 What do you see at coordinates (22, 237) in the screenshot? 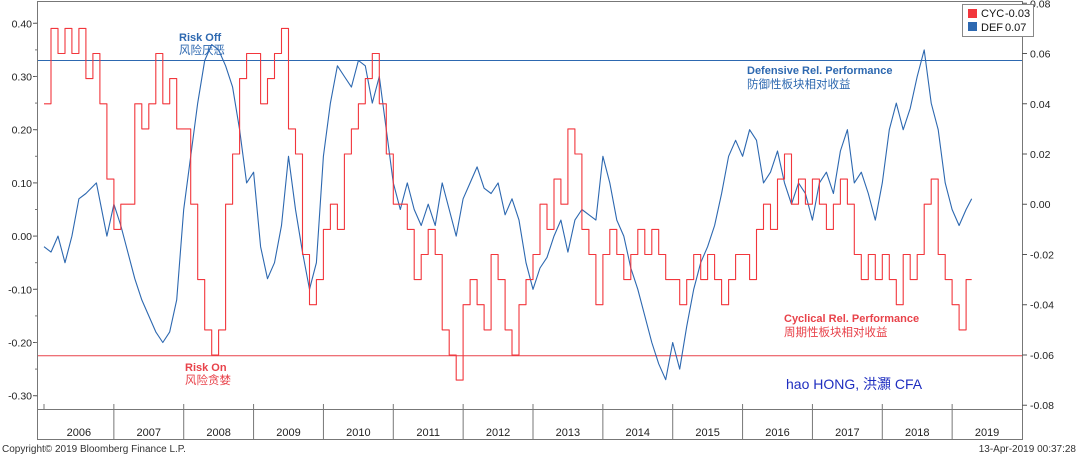
I see `y-left-tick-label-4: 0.00` at bounding box center [22, 237].